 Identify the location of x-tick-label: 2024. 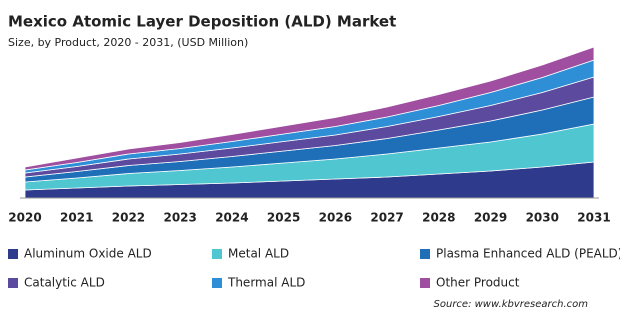
(231, 218).